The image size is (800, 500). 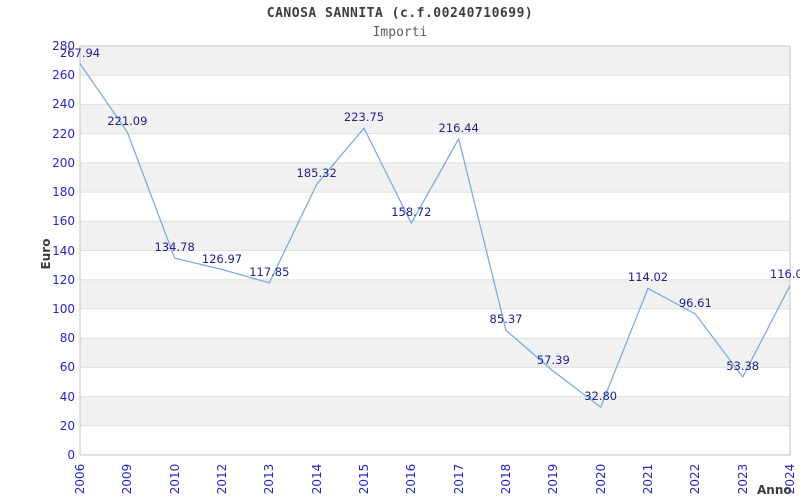 I want to click on x-axis-title: Anno, so click(x=774, y=490).